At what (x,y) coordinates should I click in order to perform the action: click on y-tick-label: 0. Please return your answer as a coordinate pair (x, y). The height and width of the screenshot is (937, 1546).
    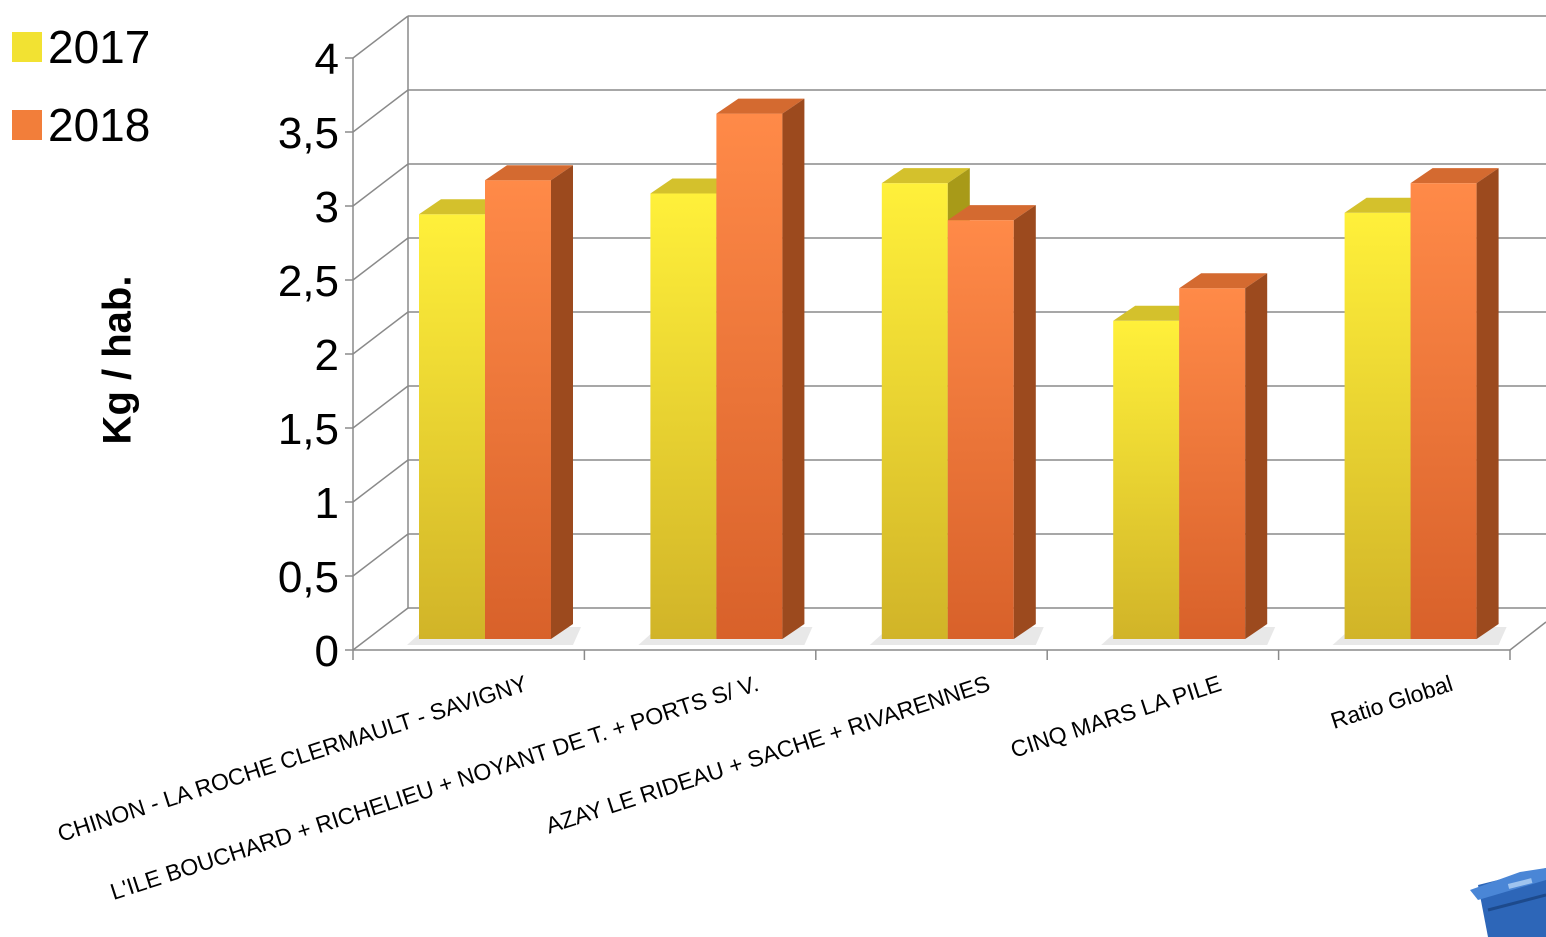
    Looking at the image, I should click on (327, 651).